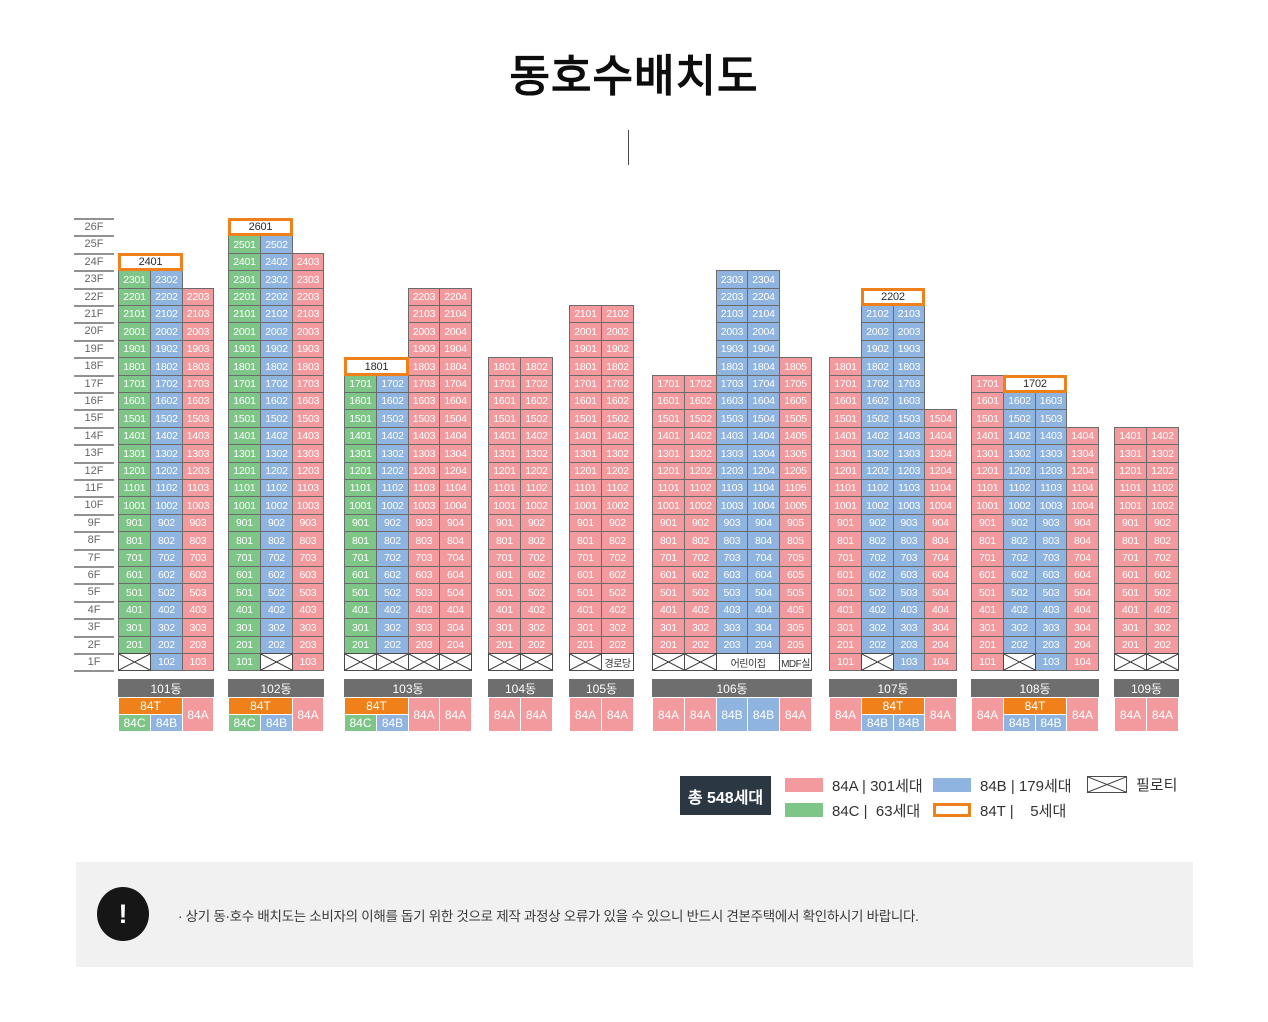 Image resolution: width=1268 pixels, height=1022 pixels. I want to click on unit-cell: 1601, so click(134, 401).